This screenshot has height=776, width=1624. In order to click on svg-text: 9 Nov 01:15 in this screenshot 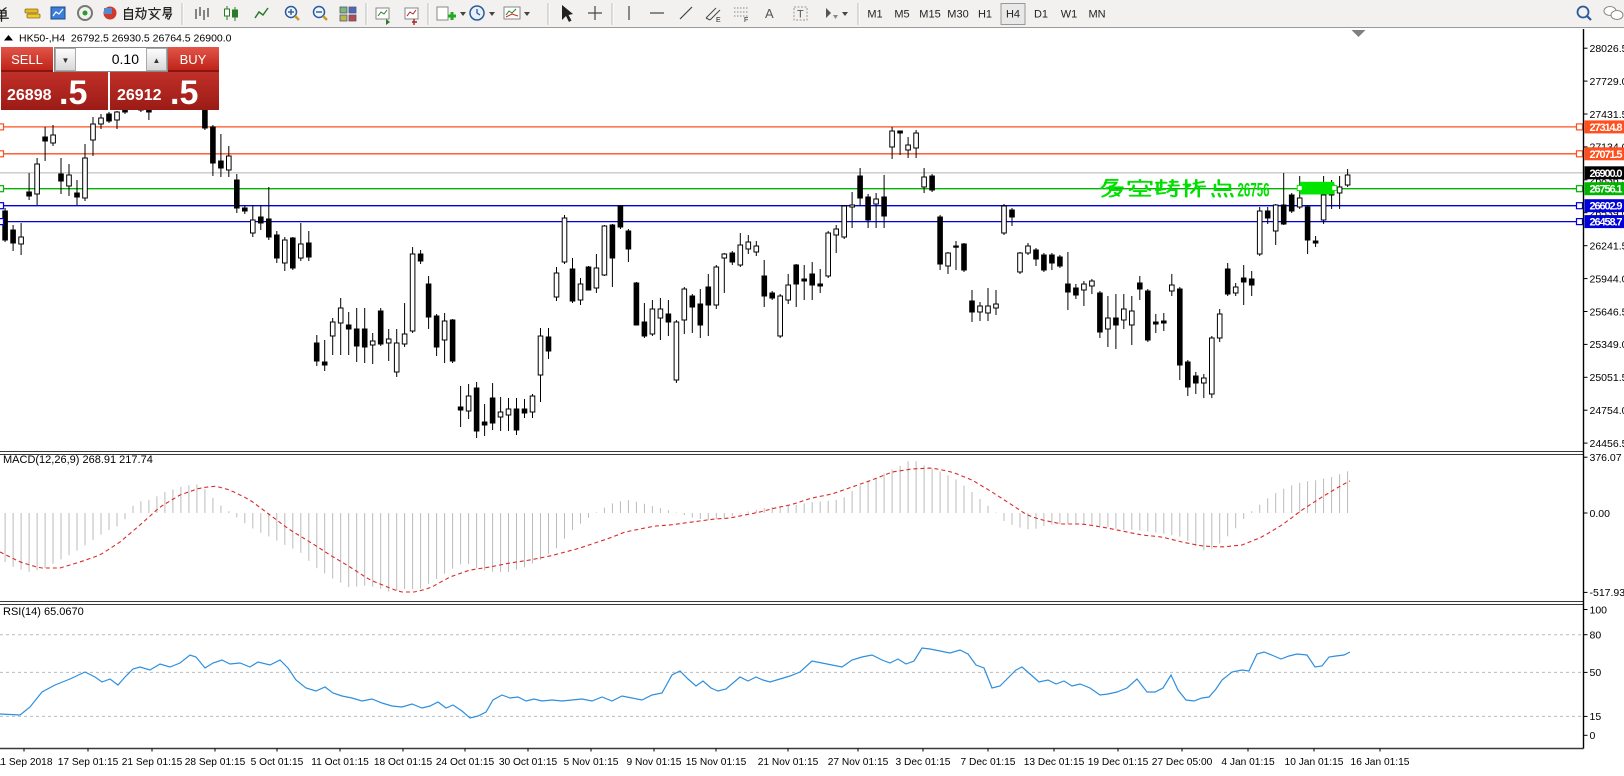, I will do `click(654, 762)`.